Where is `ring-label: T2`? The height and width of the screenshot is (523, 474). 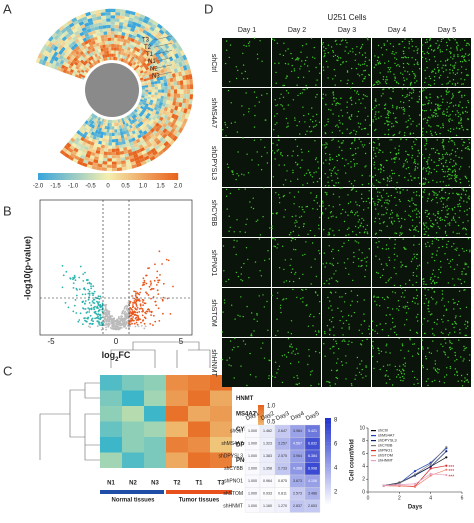
ring-label: T2 is located at coordinates (148, 48).